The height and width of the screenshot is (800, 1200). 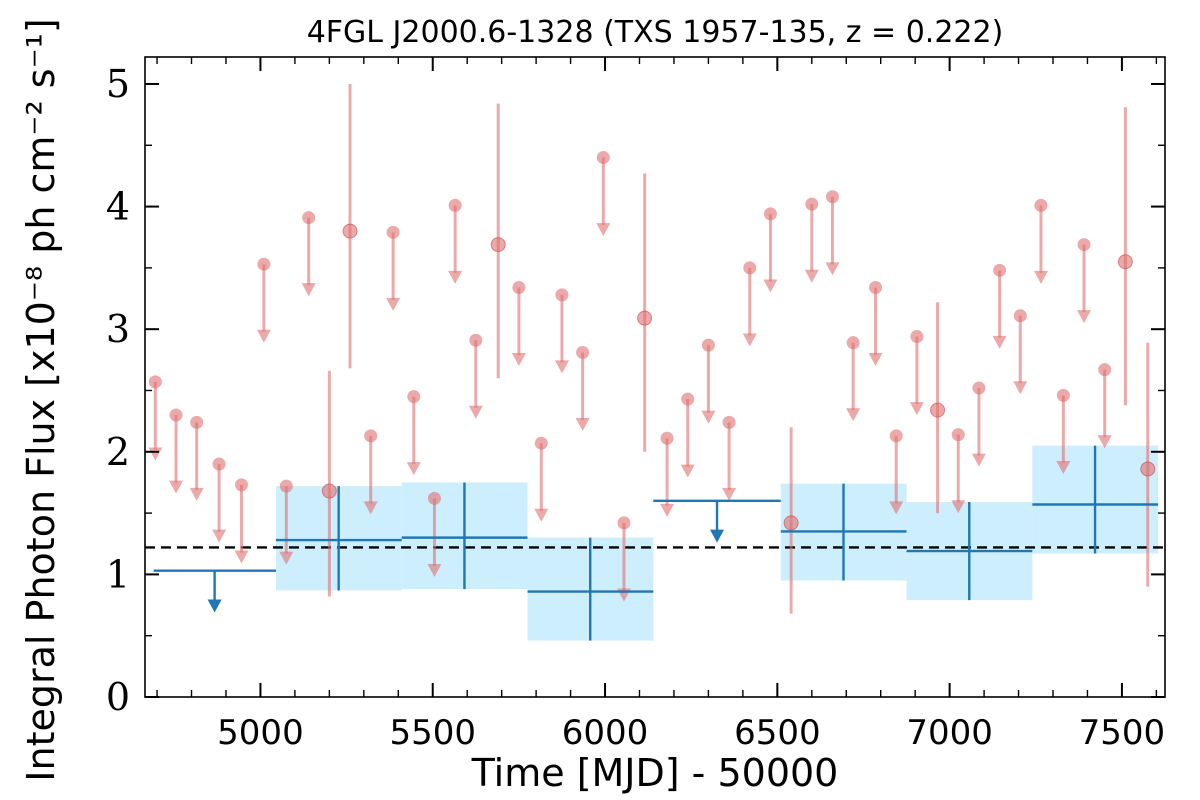 I want to click on x-tick-label: 7000, so click(x=949, y=733).